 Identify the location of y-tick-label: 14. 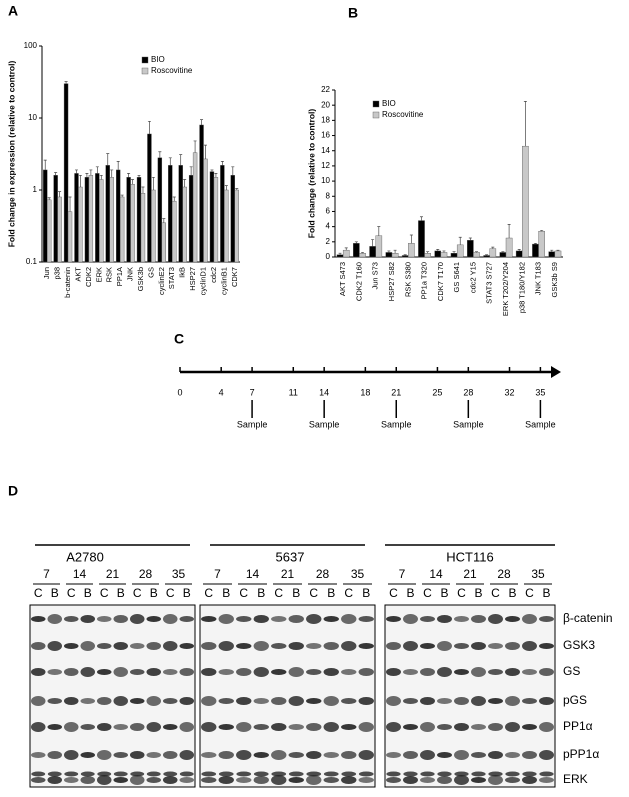
(325, 150).